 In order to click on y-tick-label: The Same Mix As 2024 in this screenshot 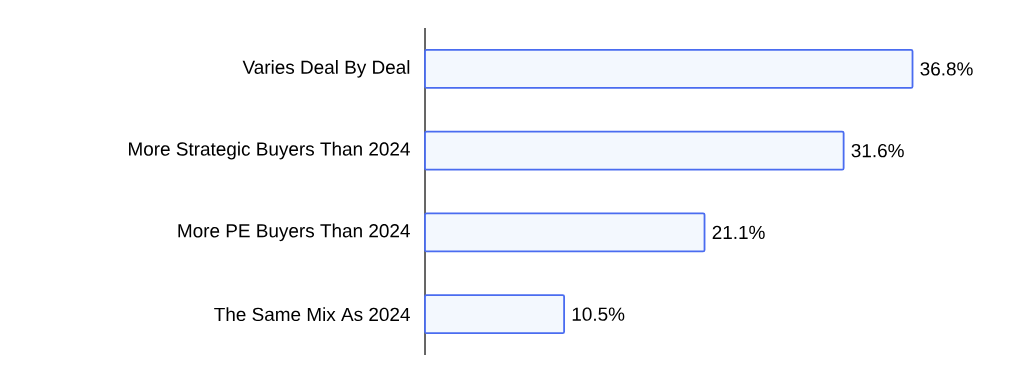, I will do `click(312, 314)`.